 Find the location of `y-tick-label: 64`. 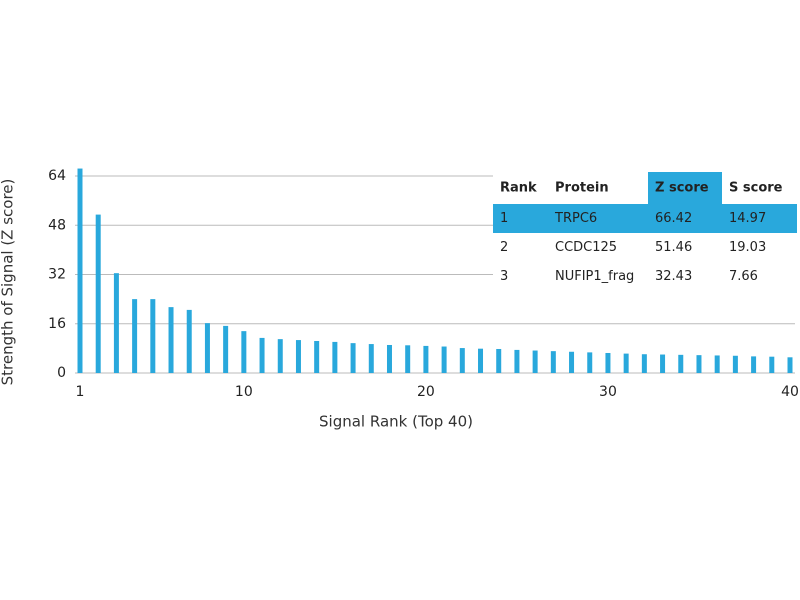

y-tick-label: 64 is located at coordinates (57, 176).